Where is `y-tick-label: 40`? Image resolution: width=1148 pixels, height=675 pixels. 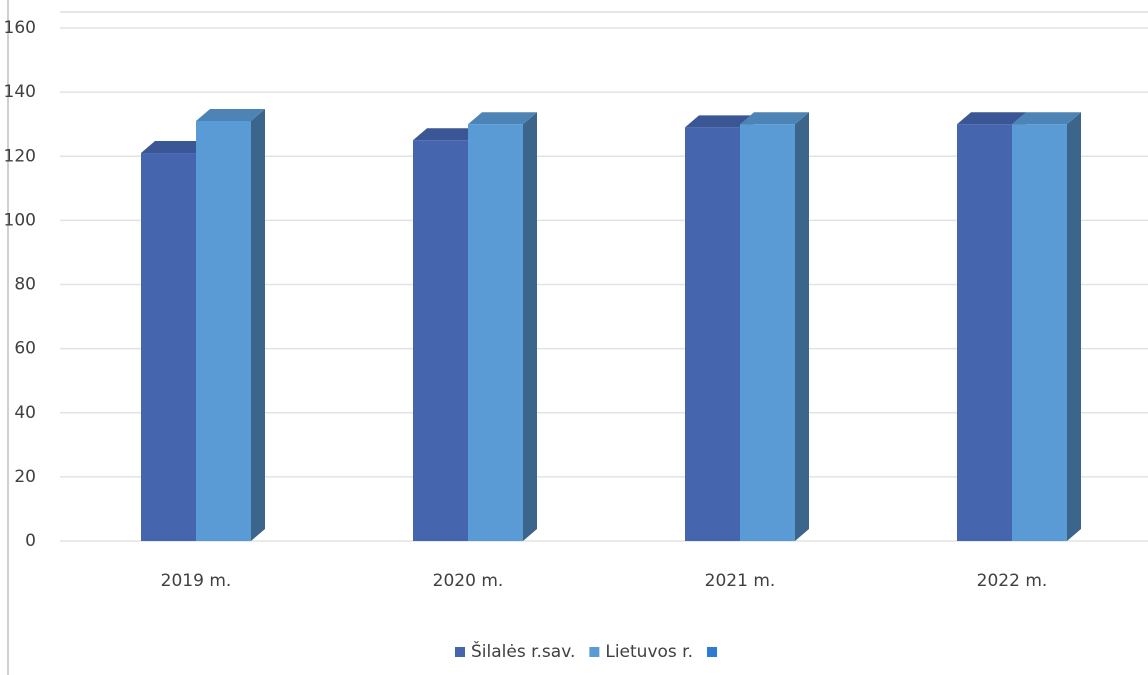
y-tick-label: 40 is located at coordinates (25, 413).